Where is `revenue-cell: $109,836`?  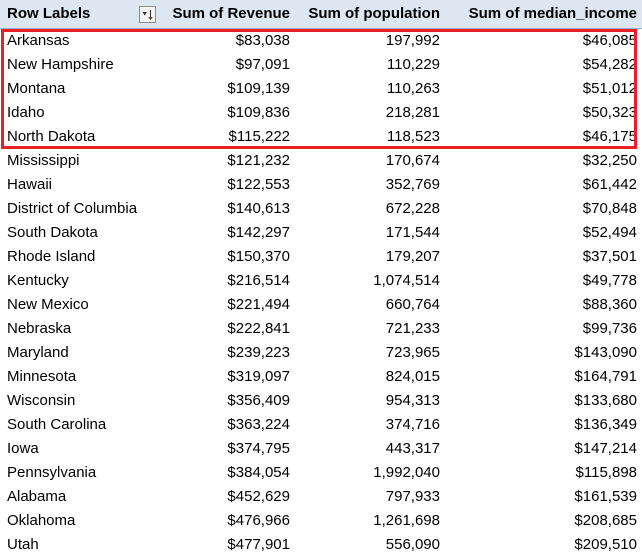 revenue-cell: $109,836 is located at coordinates (227, 113).